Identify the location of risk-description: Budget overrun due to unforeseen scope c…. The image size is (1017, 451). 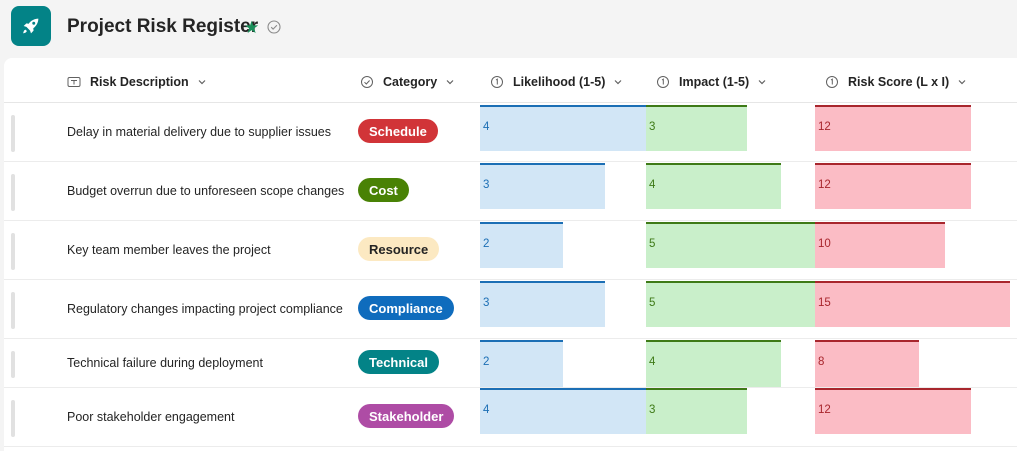
(206, 191).